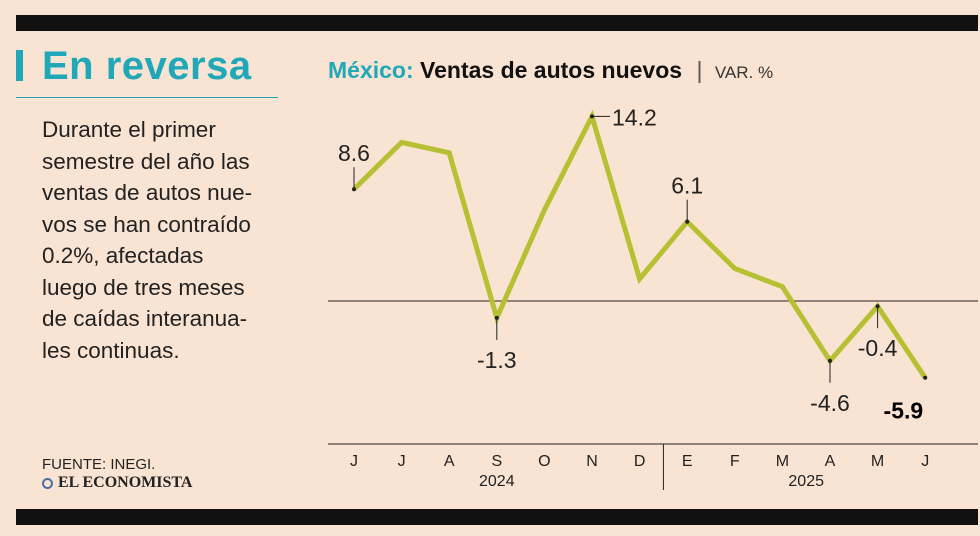  I want to click on x-tick-label: S, so click(496, 461).